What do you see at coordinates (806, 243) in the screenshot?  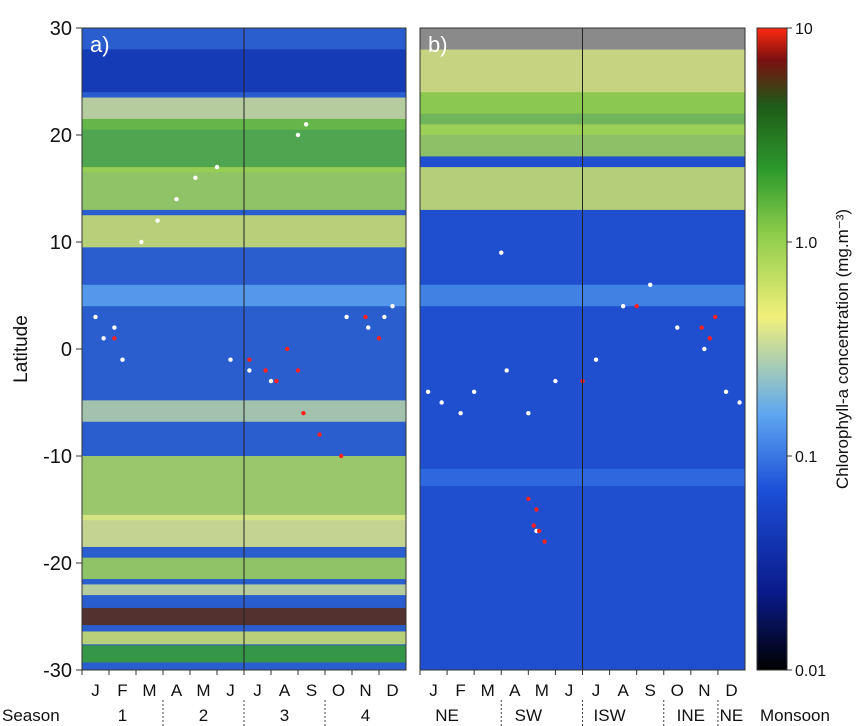 I see `colorbar-tick-label: 1.0` at bounding box center [806, 243].